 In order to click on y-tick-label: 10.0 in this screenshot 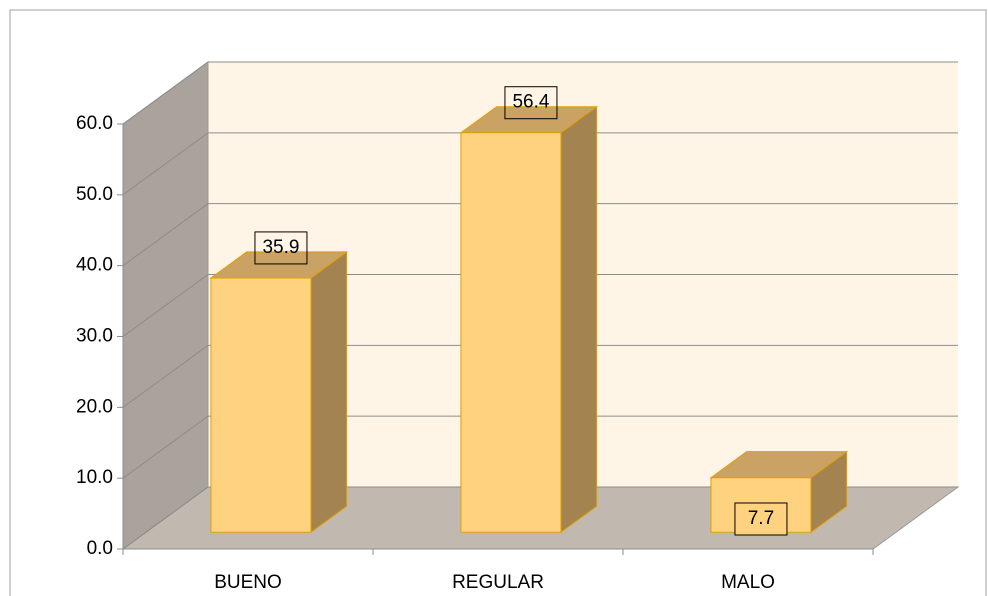, I will do `click(94, 477)`.